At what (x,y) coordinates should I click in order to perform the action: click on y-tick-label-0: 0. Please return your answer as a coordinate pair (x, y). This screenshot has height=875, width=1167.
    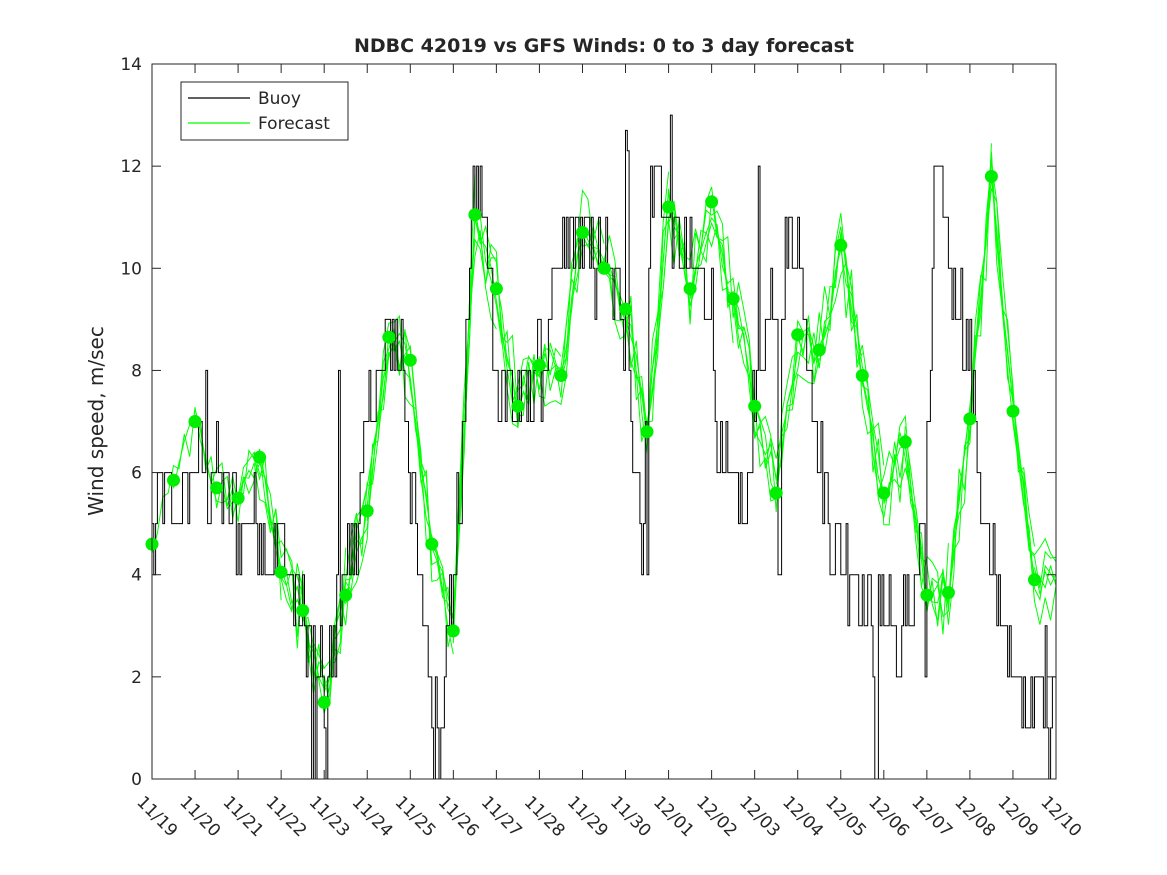
    Looking at the image, I should click on (136, 780).